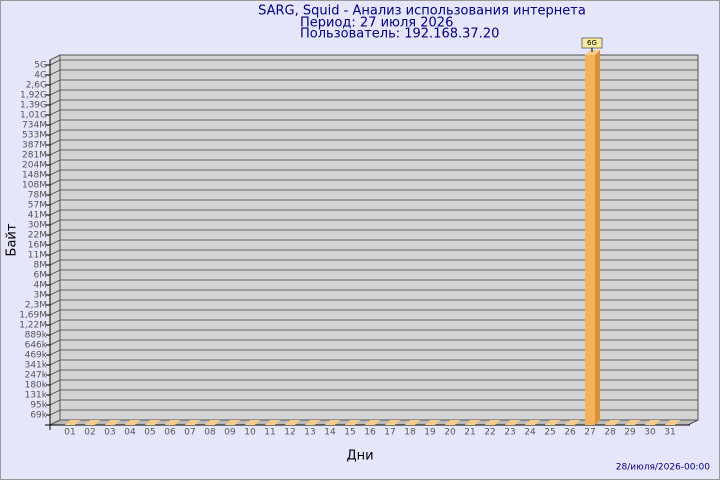 The width and height of the screenshot is (720, 480). What do you see at coordinates (37, 216) in the screenshot?
I see `y-tick-label: 41M` at bounding box center [37, 216].